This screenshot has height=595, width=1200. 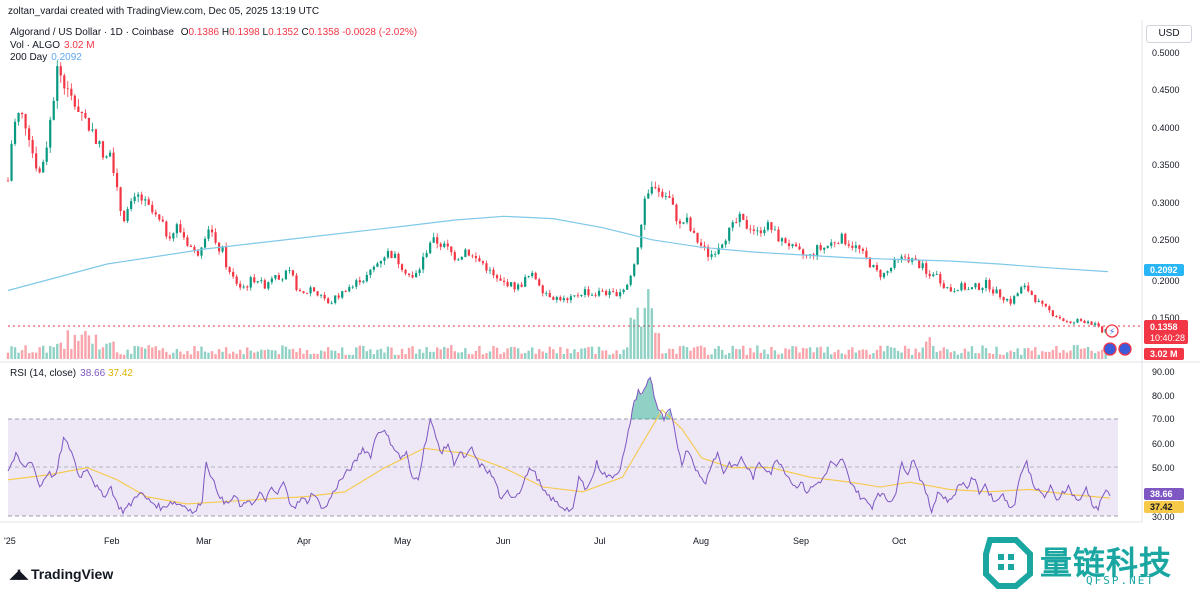 What do you see at coordinates (61, 574) in the screenshot?
I see `tradingview-logo: ◢◣ TradingView` at bounding box center [61, 574].